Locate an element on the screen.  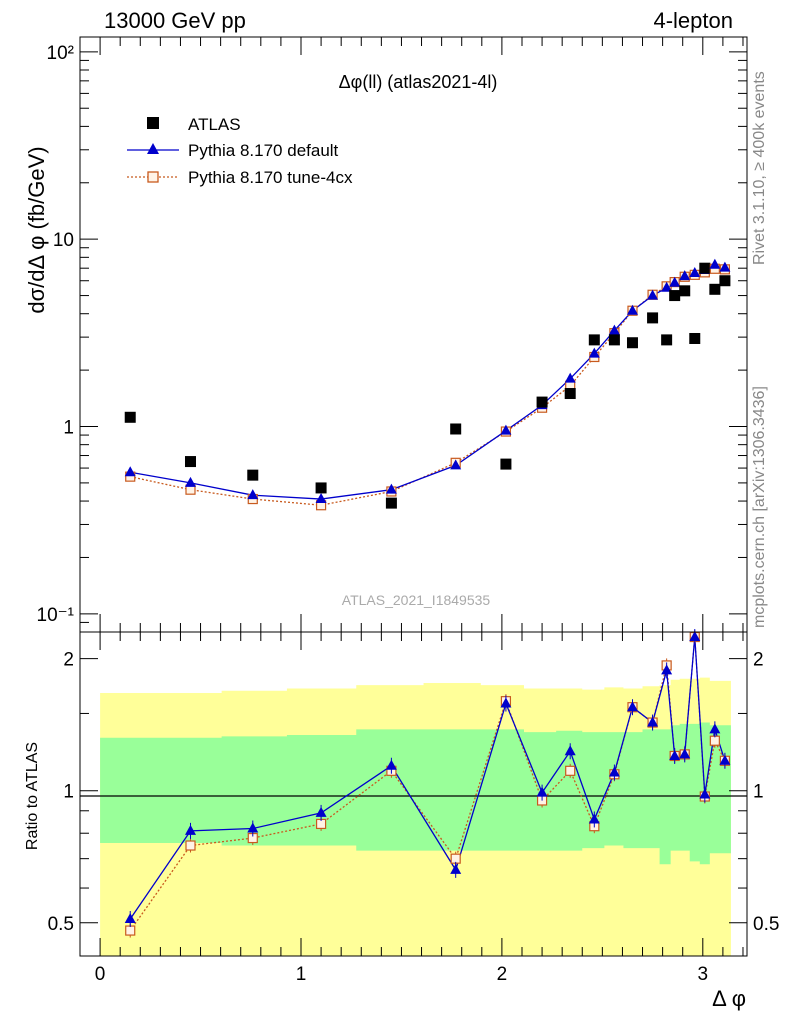
ratio-ytick-label-right: 0.5 is located at coordinates (766, 924).